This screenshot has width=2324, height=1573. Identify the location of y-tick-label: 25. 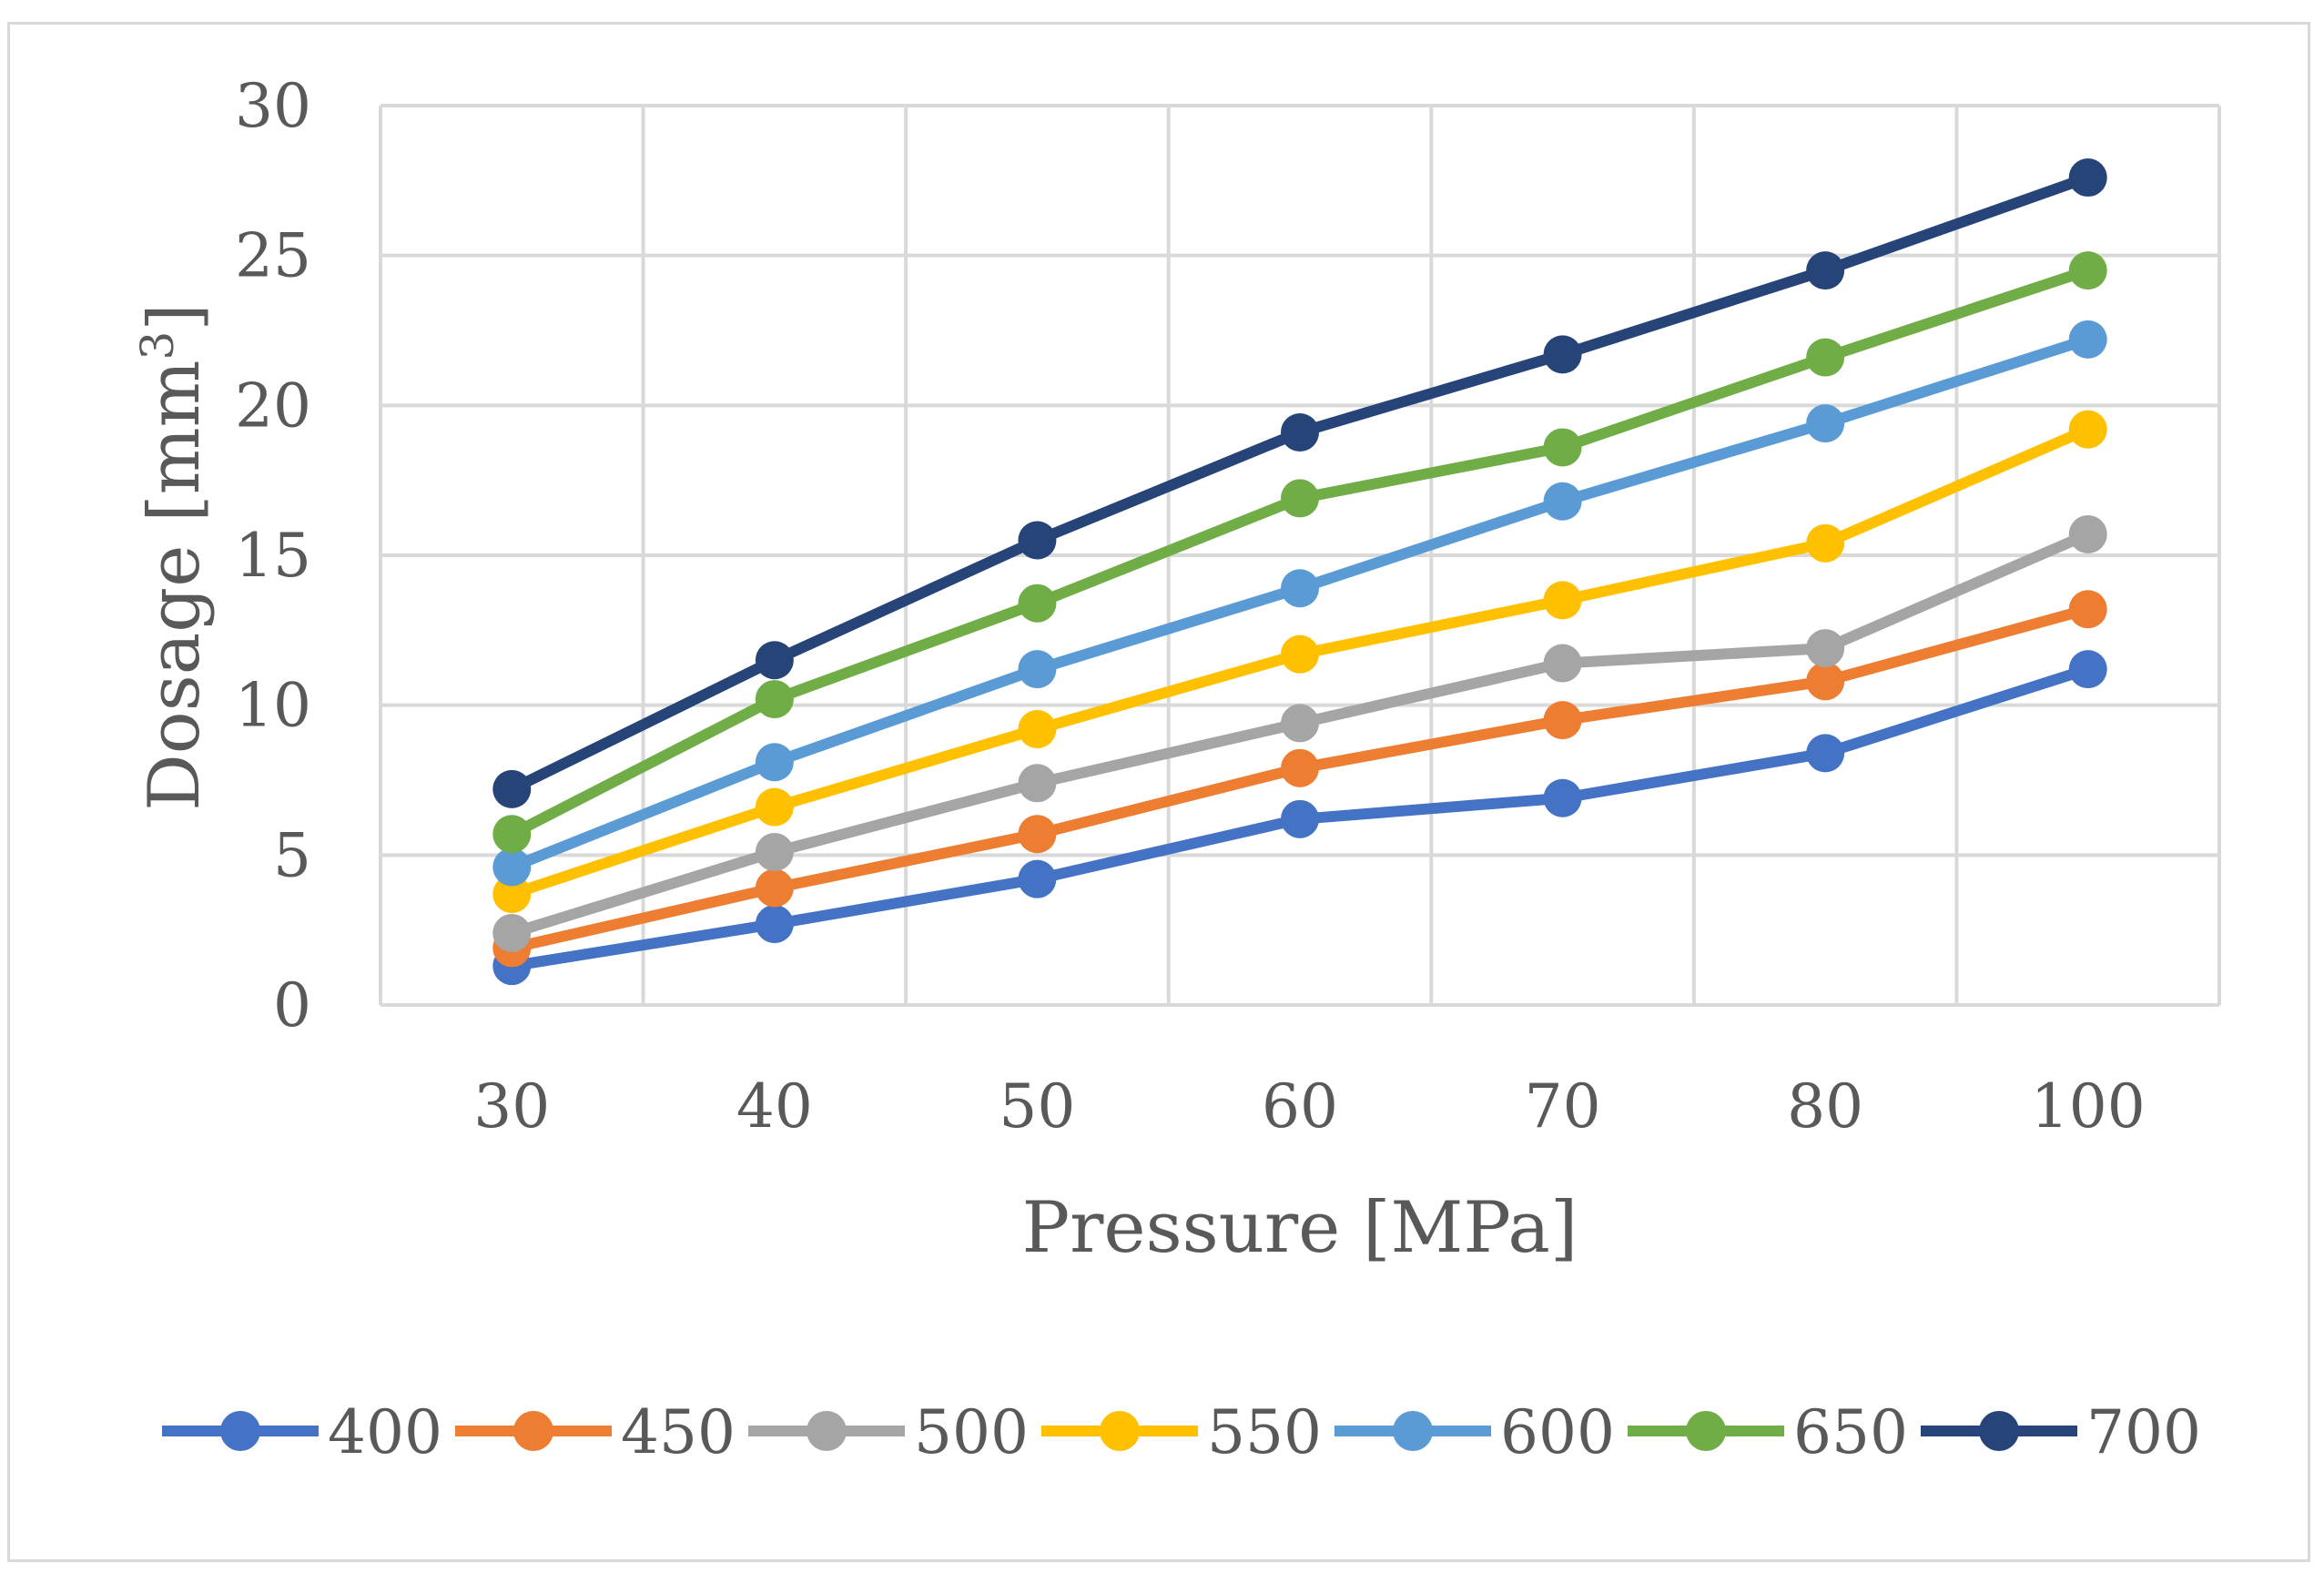
(273, 256).